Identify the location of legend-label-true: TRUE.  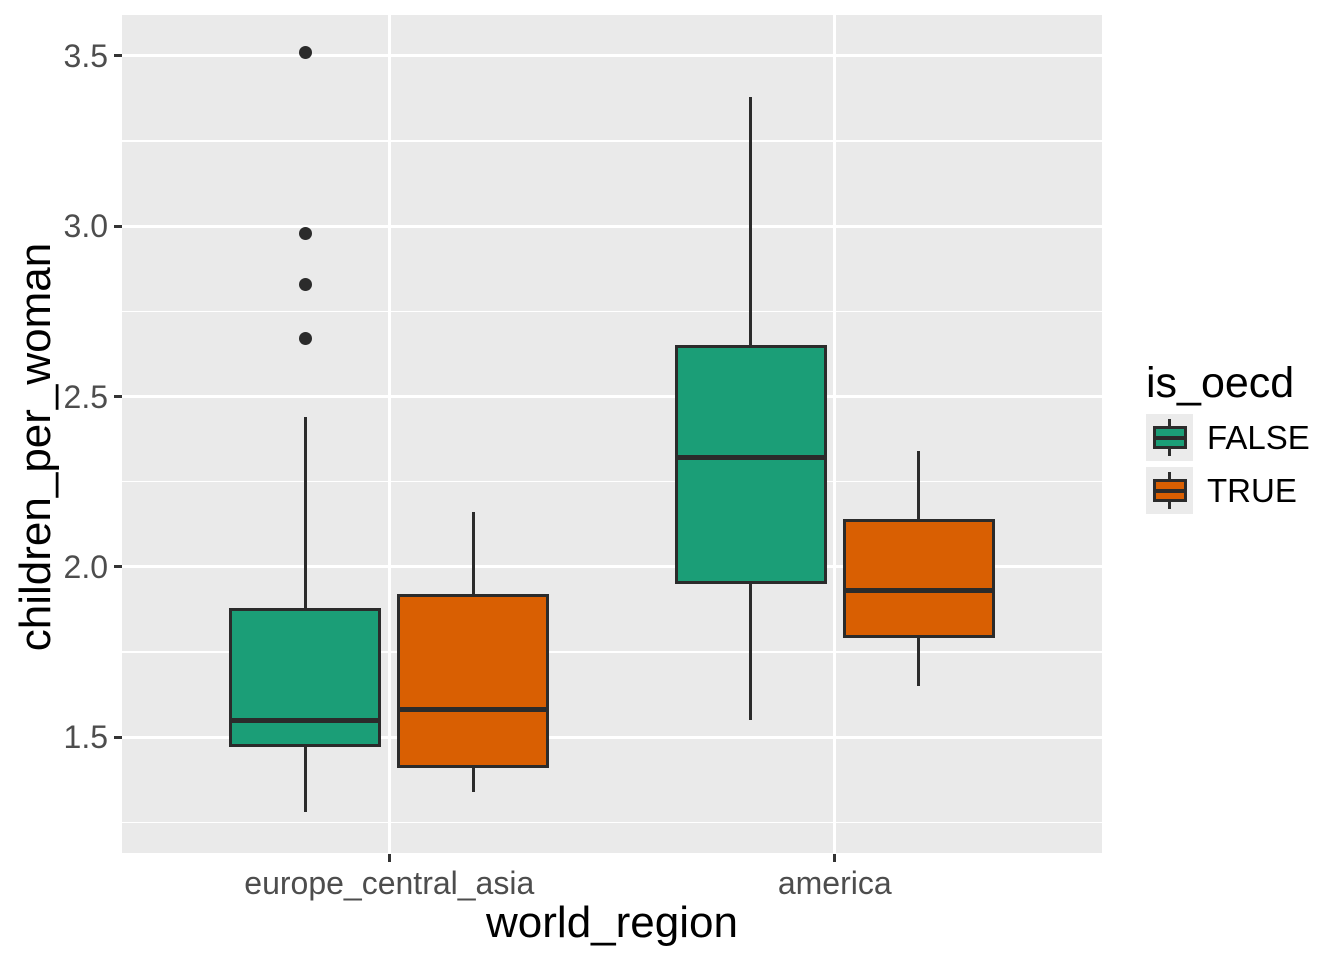
(1252, 490).